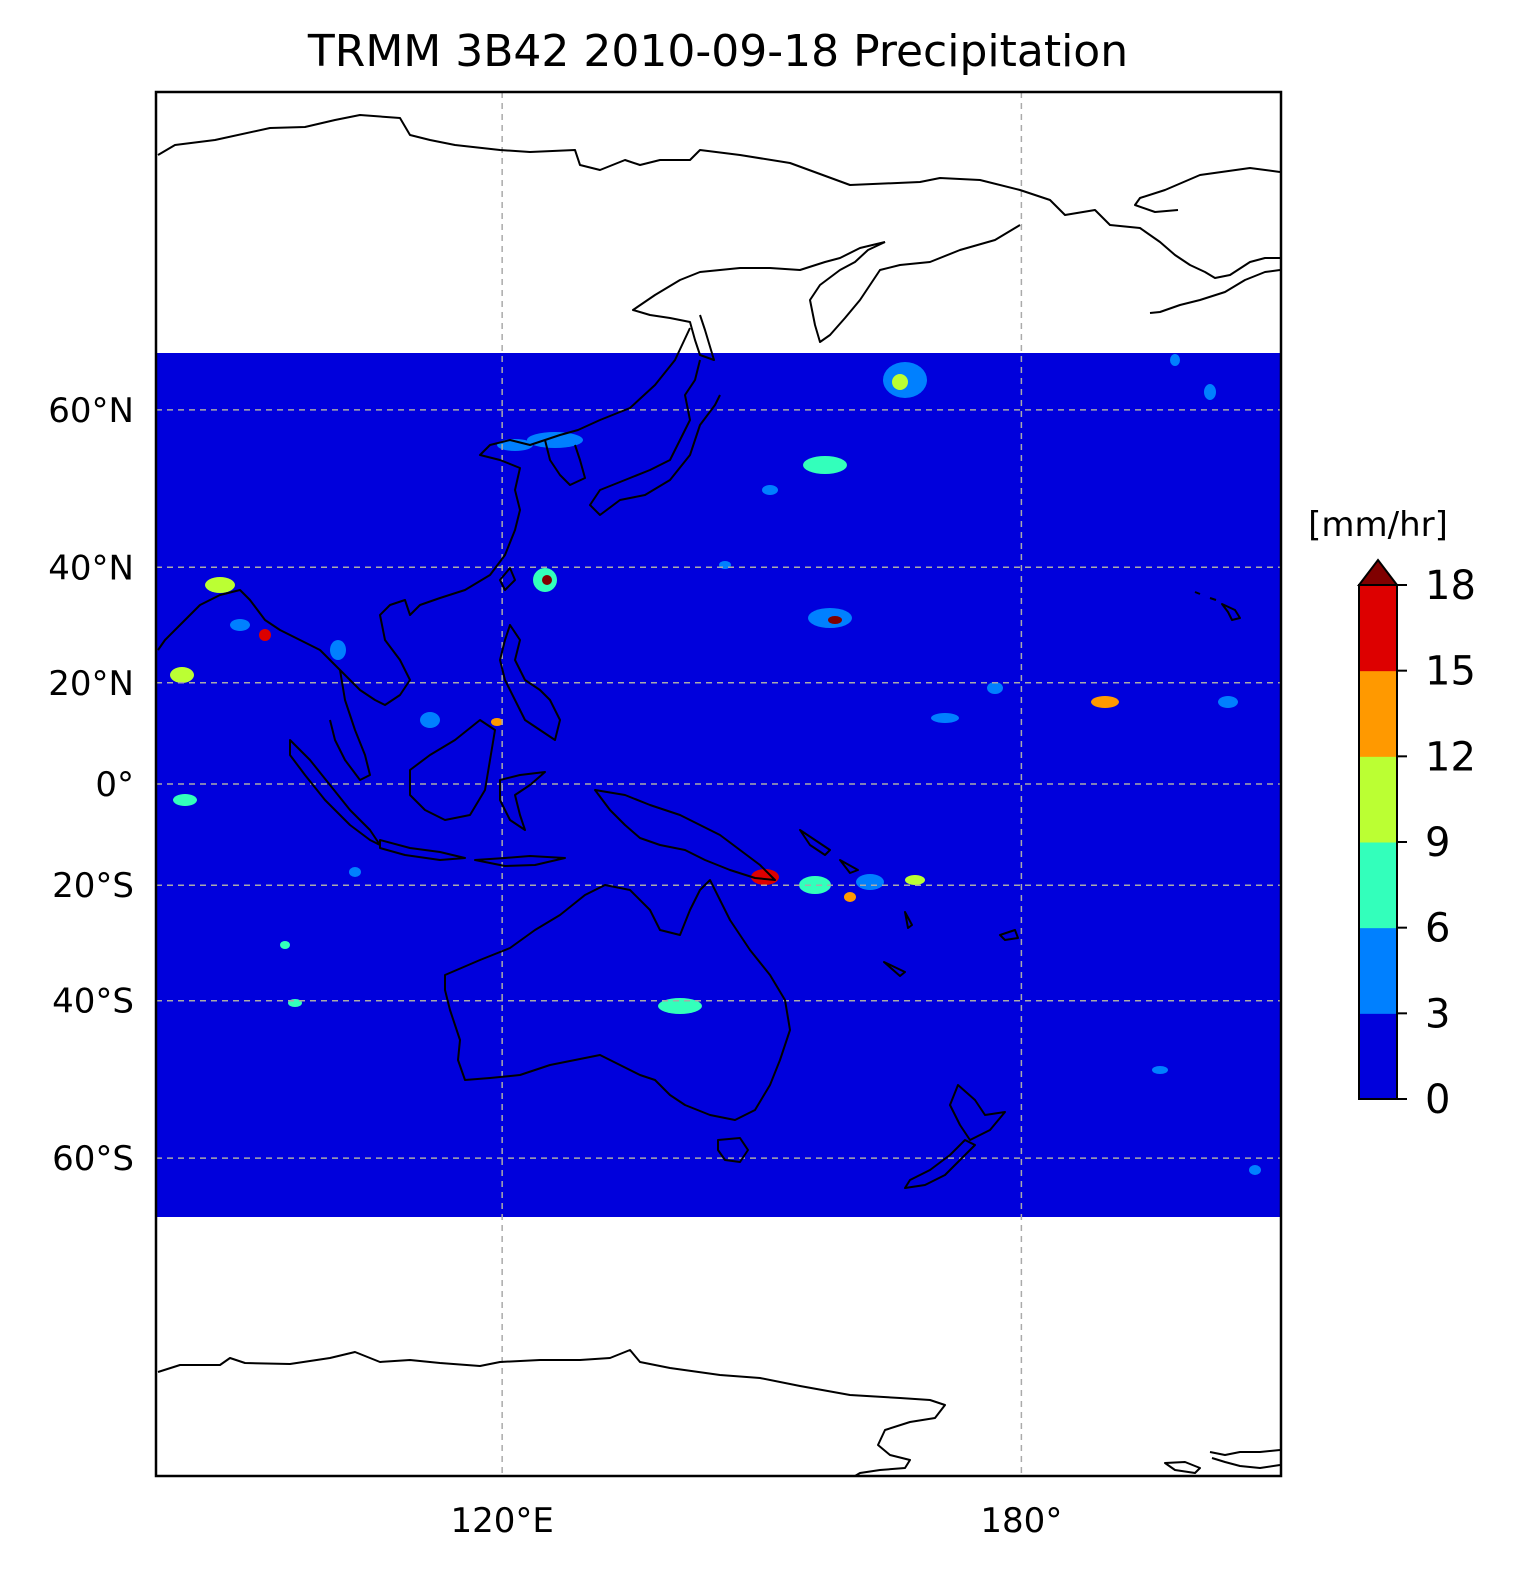 The image size is (1520, 1569). Describe the element at coordinates (93, 1159) in the screenshot. I see `lat-tick-label: 60°S` at that location.